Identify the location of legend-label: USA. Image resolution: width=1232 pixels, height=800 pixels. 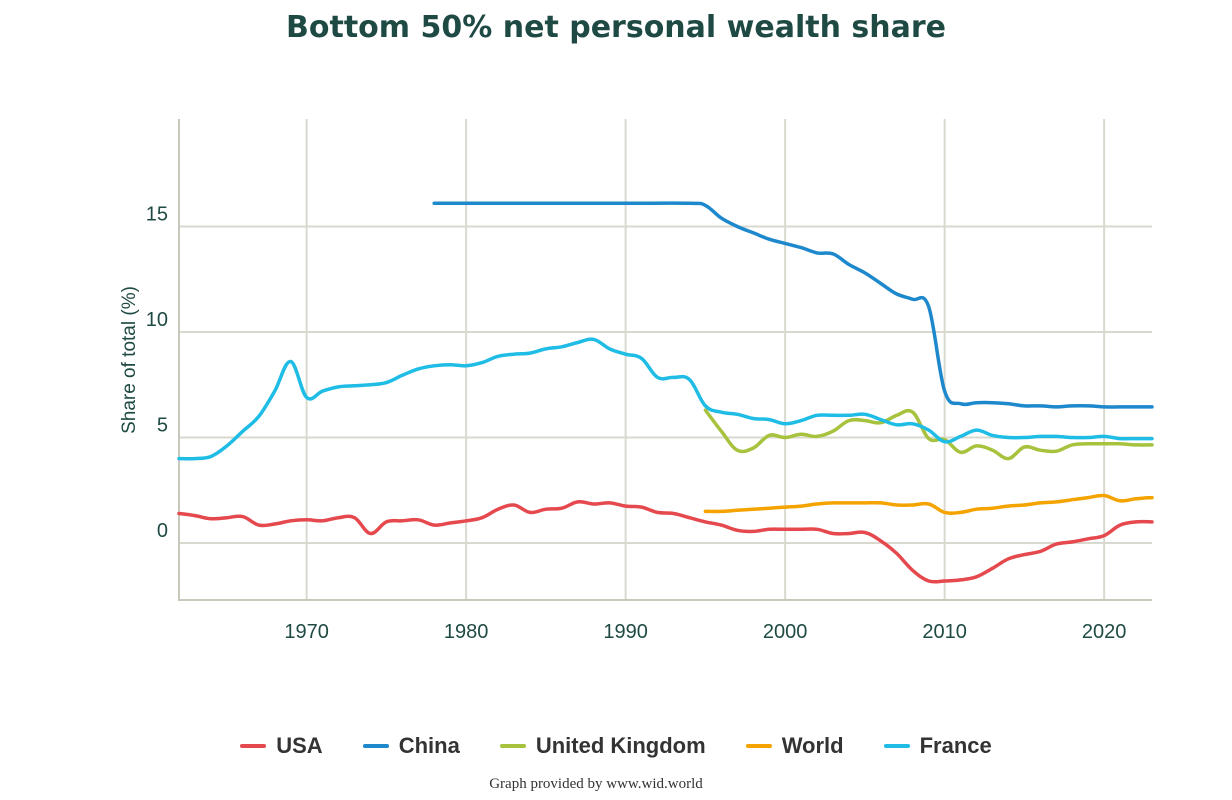
(299, 745).